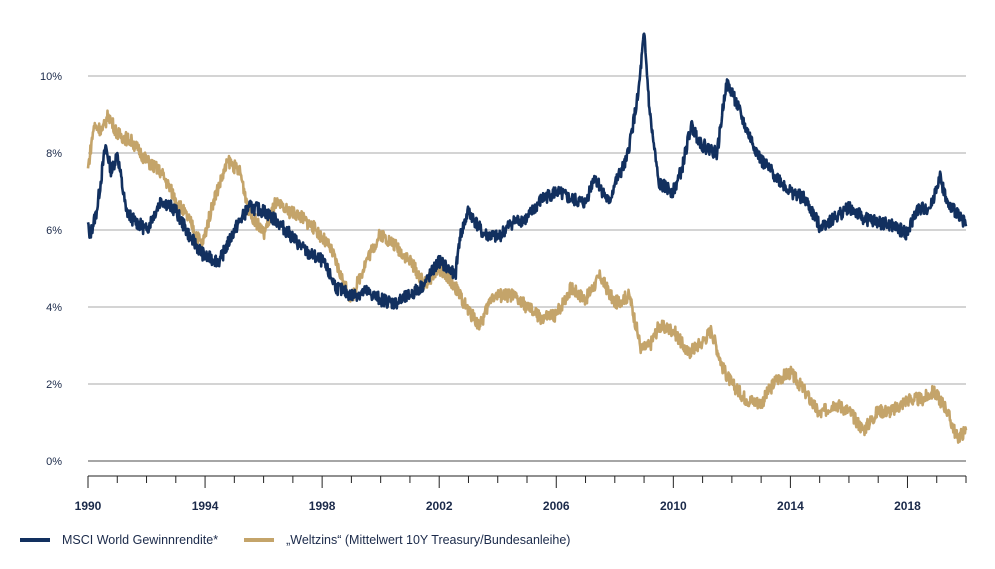 The height and width of the screenshot is (569, 995). Describe the element at coordinates (439, 506) in the screenshot. I see `x-tick-label: 2002` at that location.